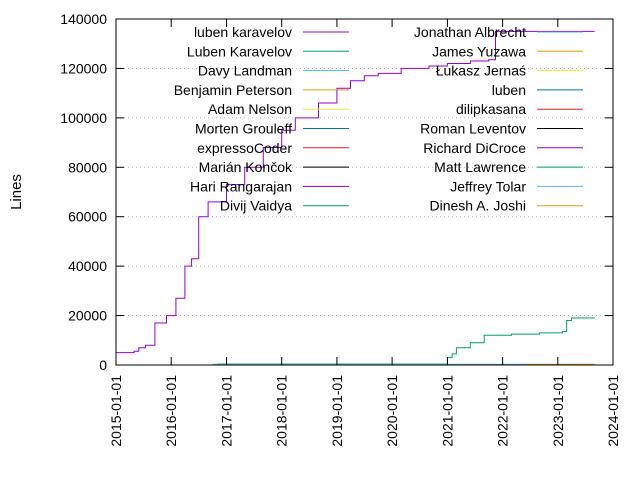 This screenshot has width=640, height=480. I want to click on y-tick-label: 120000, so click(83, 68).